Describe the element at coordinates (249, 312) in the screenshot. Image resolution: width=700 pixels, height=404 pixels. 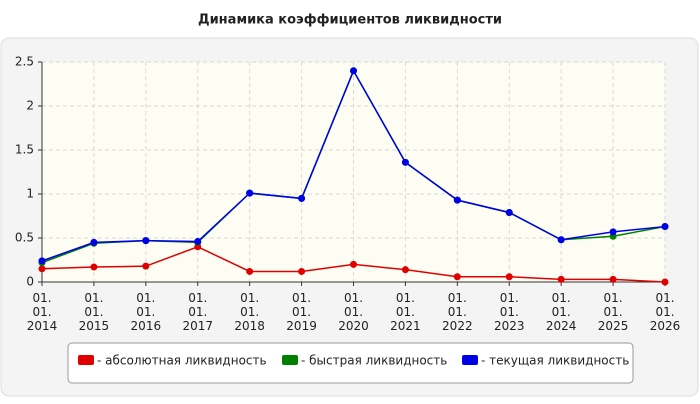
I see `x-tick-label: 01. 01. 2018` at that location.